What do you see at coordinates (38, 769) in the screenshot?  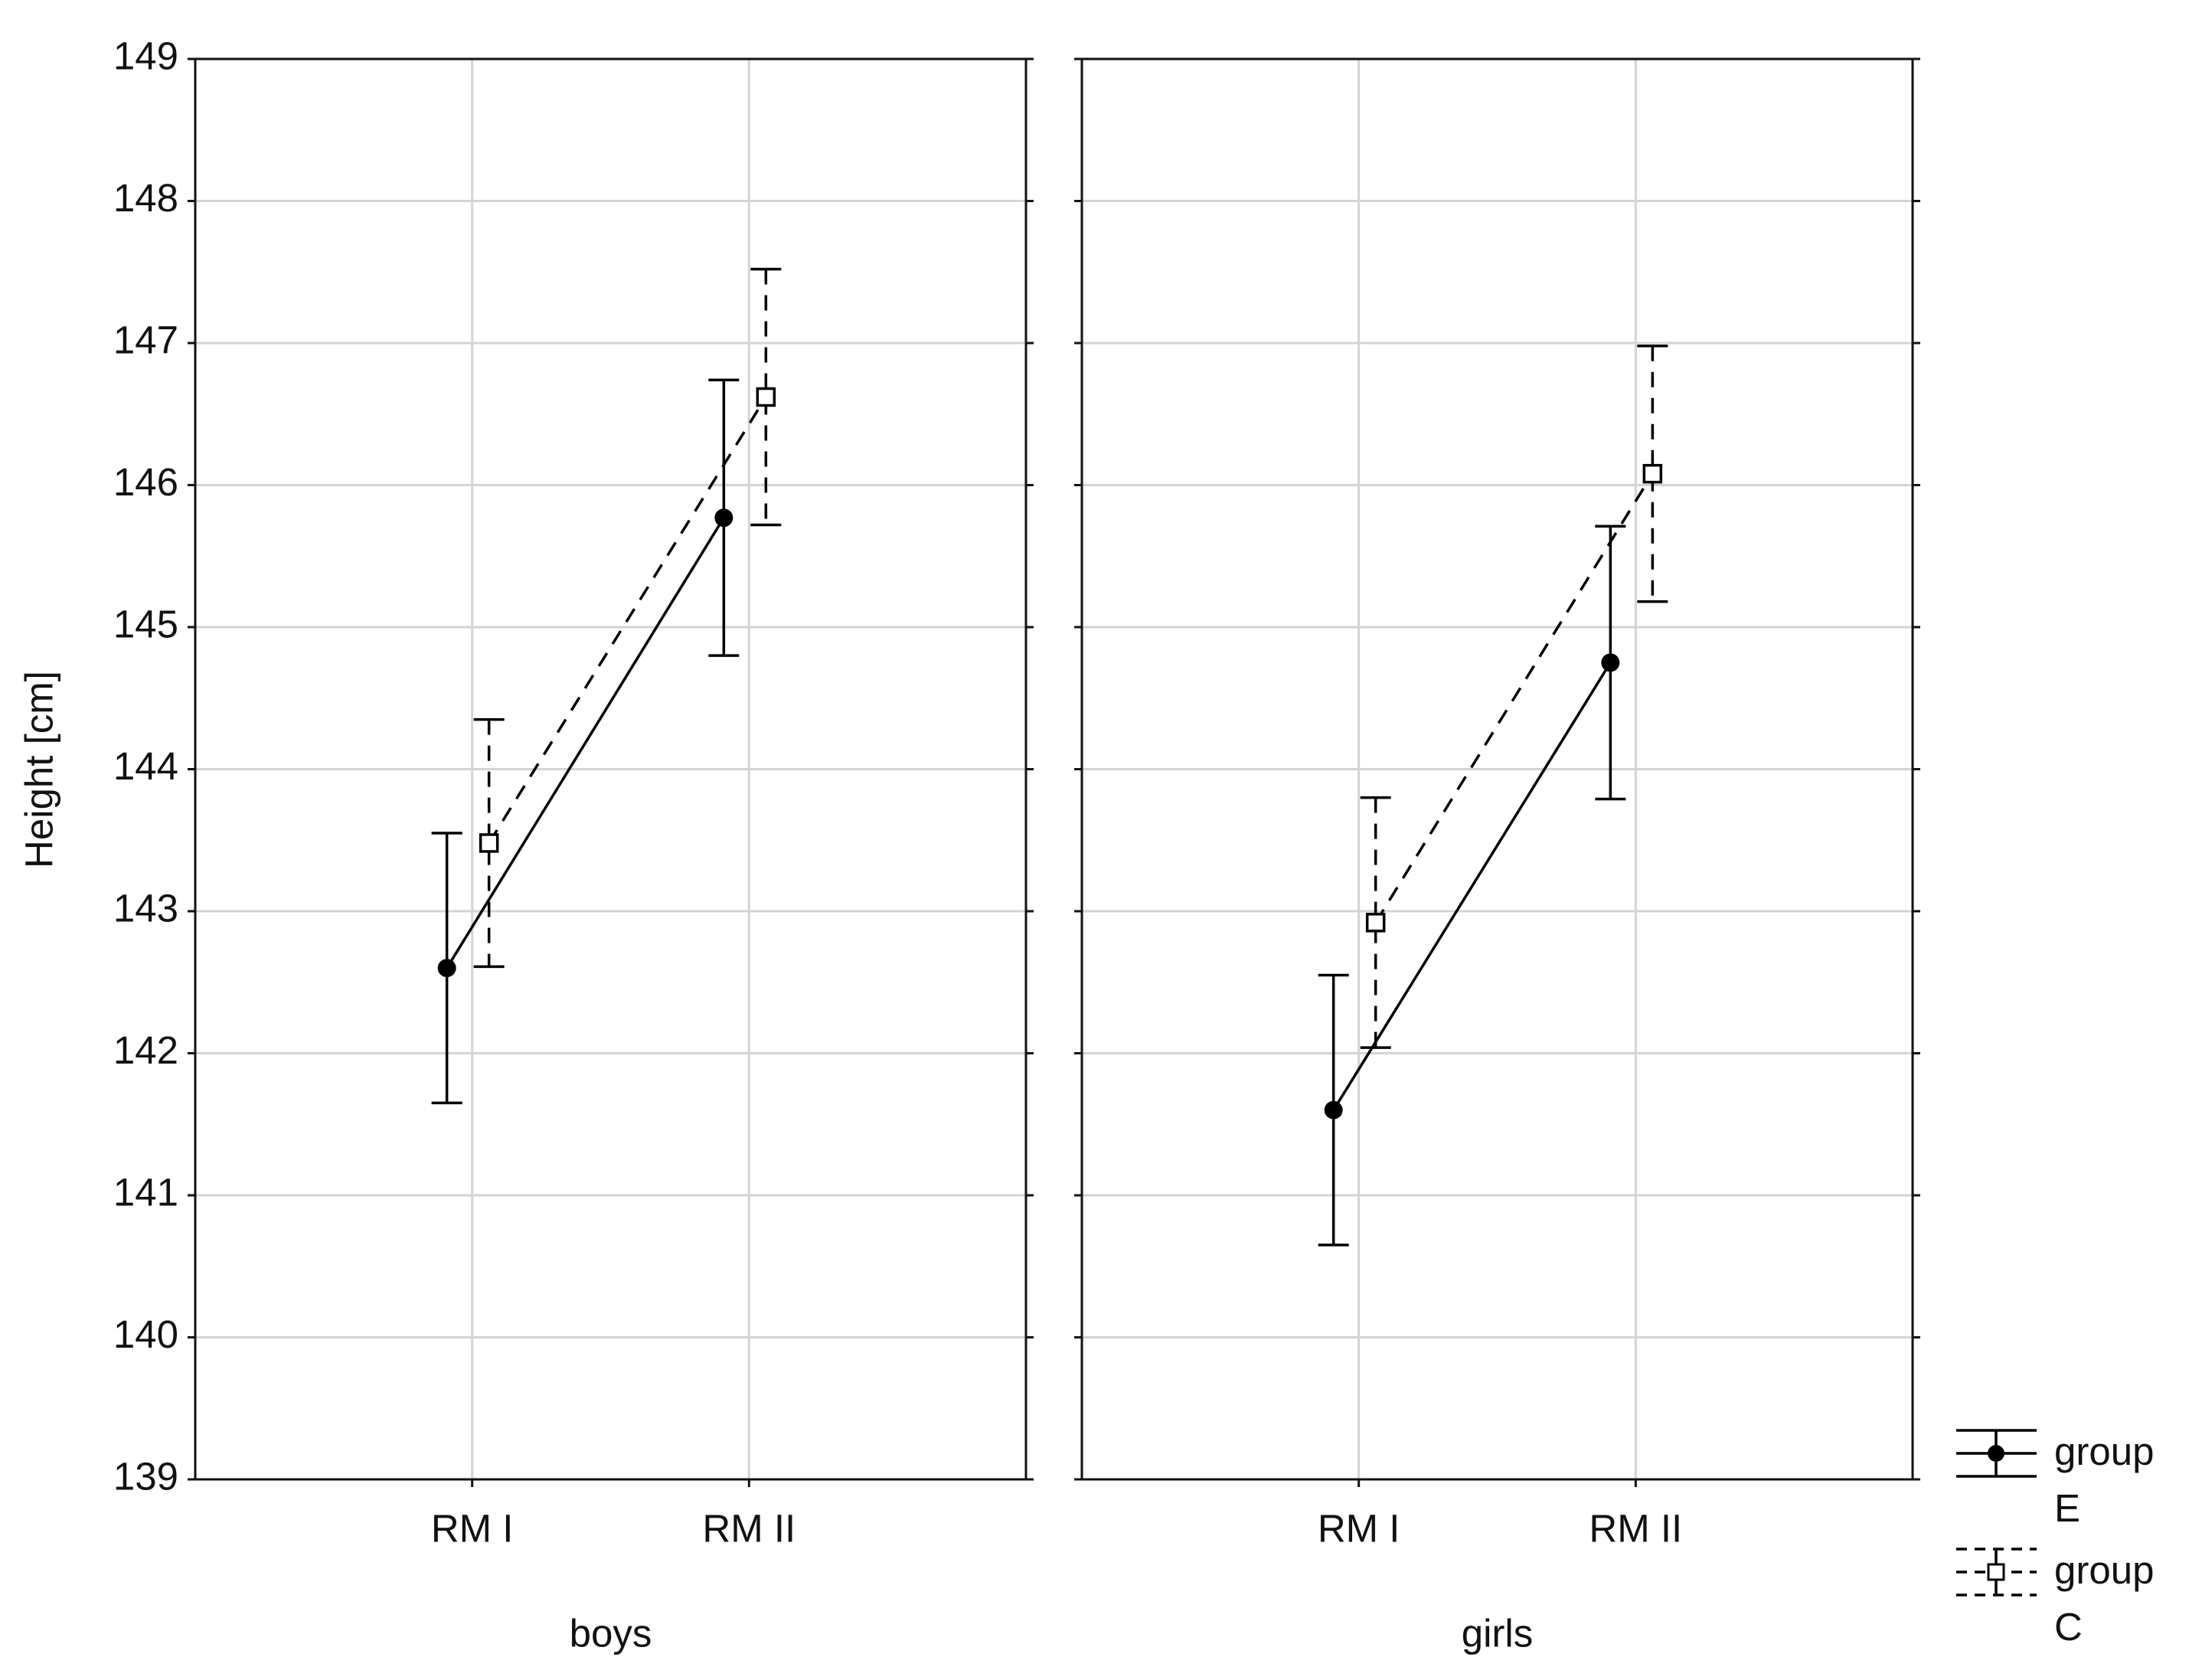 I see `y-axis-label: Height [cm]` at bounding box center [38, 769].